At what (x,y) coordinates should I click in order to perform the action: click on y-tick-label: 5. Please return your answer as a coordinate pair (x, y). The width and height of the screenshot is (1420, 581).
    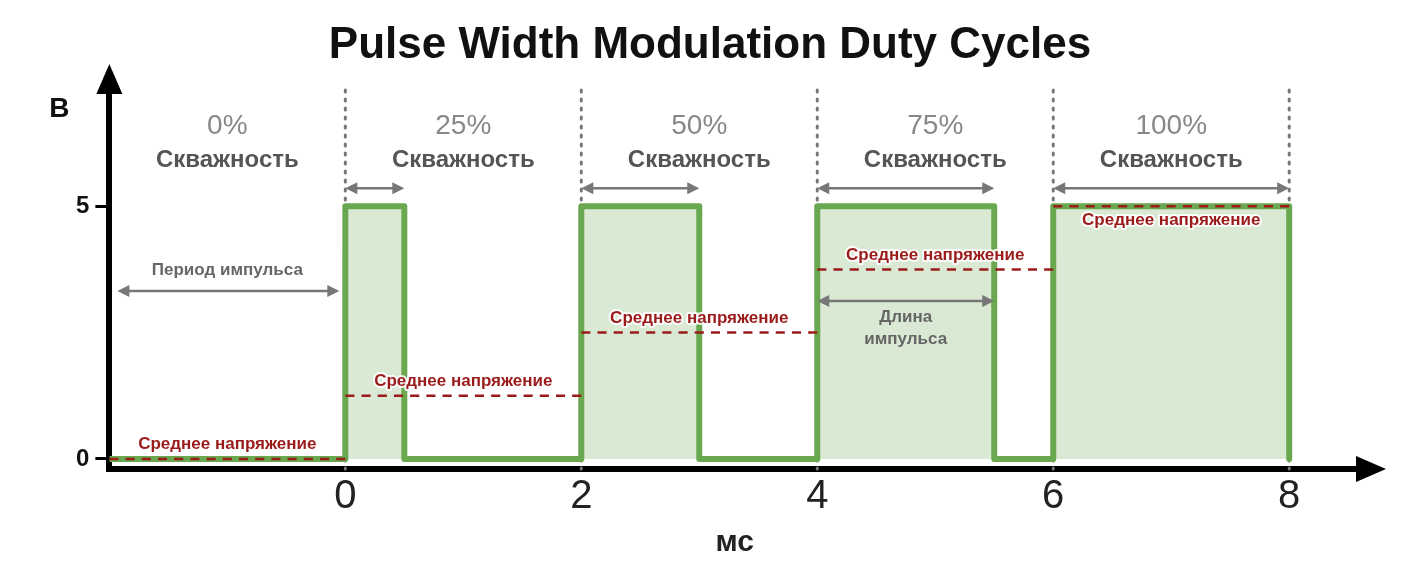
    Looking at the image, I should click on (82, 204).